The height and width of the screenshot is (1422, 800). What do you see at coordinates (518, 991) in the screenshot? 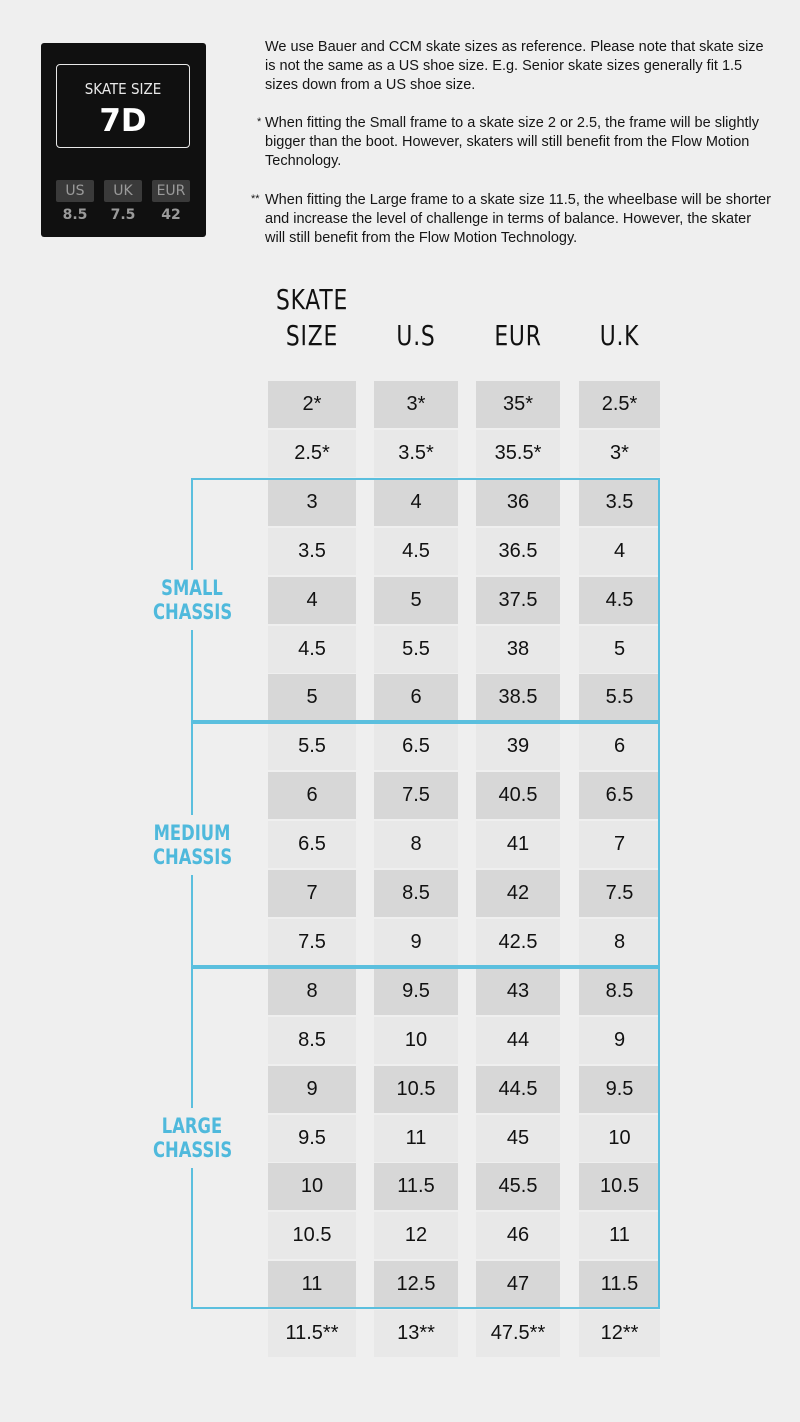
I see `table-cell-eur: 43` at bounding box center [518, 991].